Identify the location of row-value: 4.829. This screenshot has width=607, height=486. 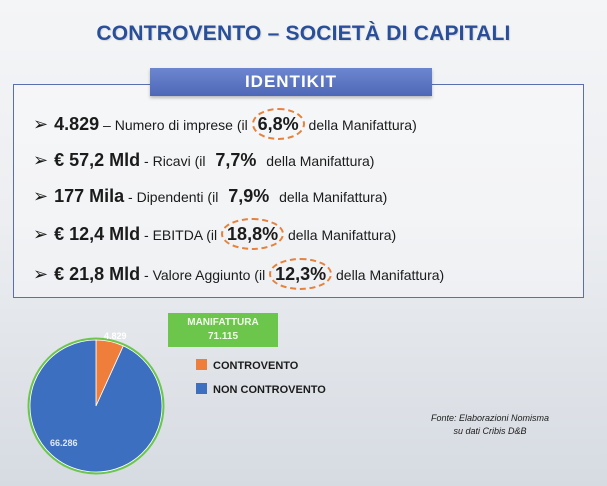
(77, 124).